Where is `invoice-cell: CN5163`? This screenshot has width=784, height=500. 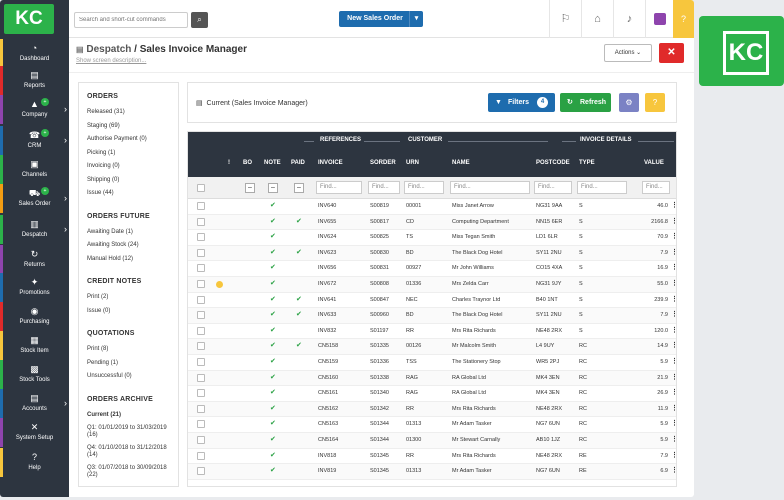
invoice-cell: CN5163 is located at coordinates (328, 424).